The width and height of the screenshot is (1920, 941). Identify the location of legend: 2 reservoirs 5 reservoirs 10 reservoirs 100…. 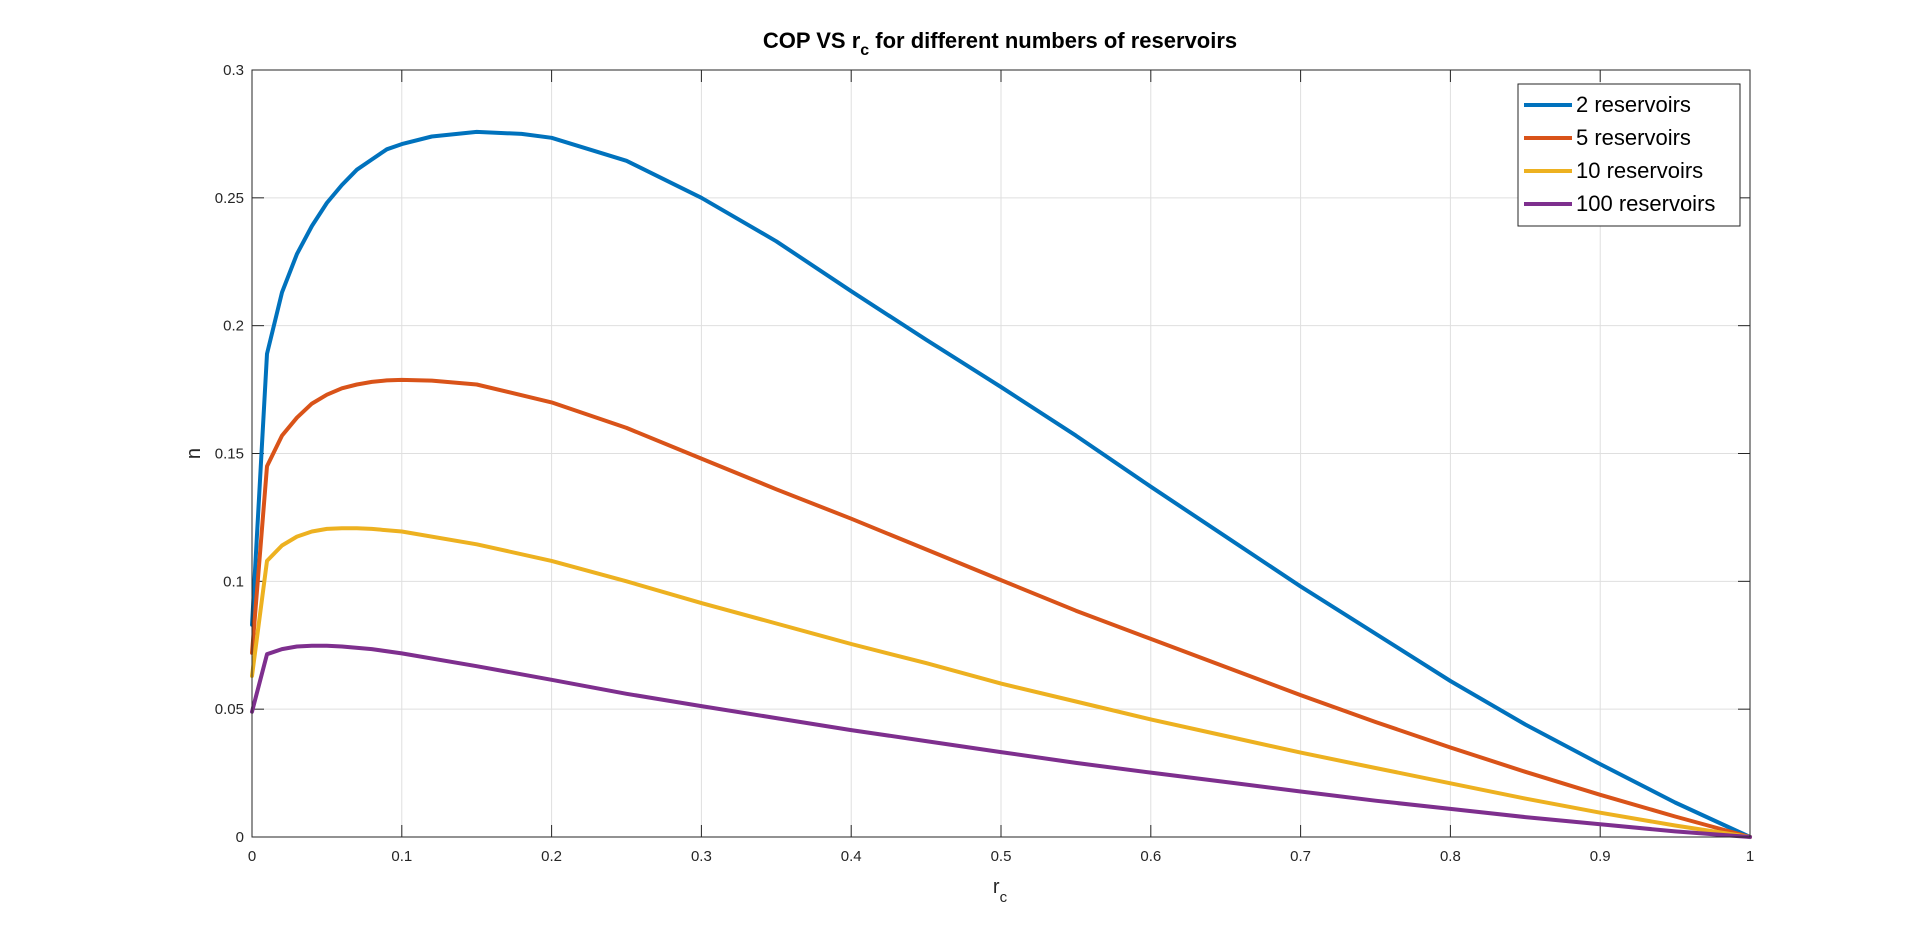
(1629, 155).